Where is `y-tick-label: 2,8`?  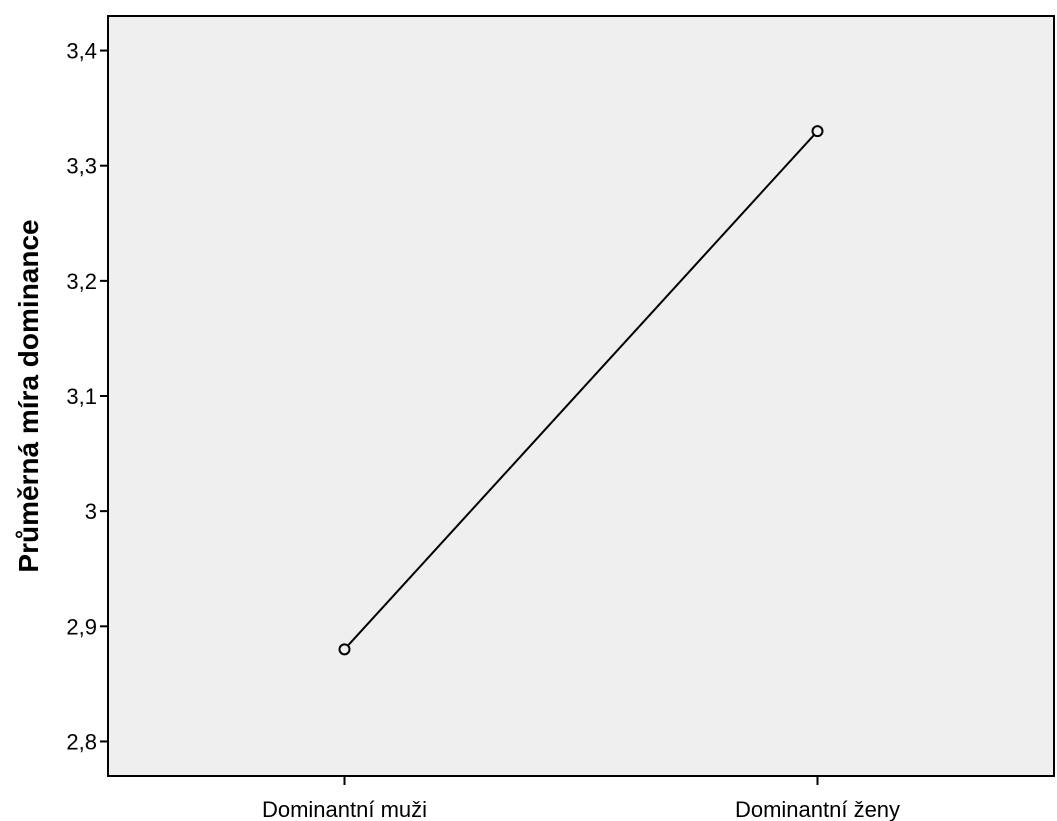 y-tick-label: 2,8 is located at coordinates (81, 741).